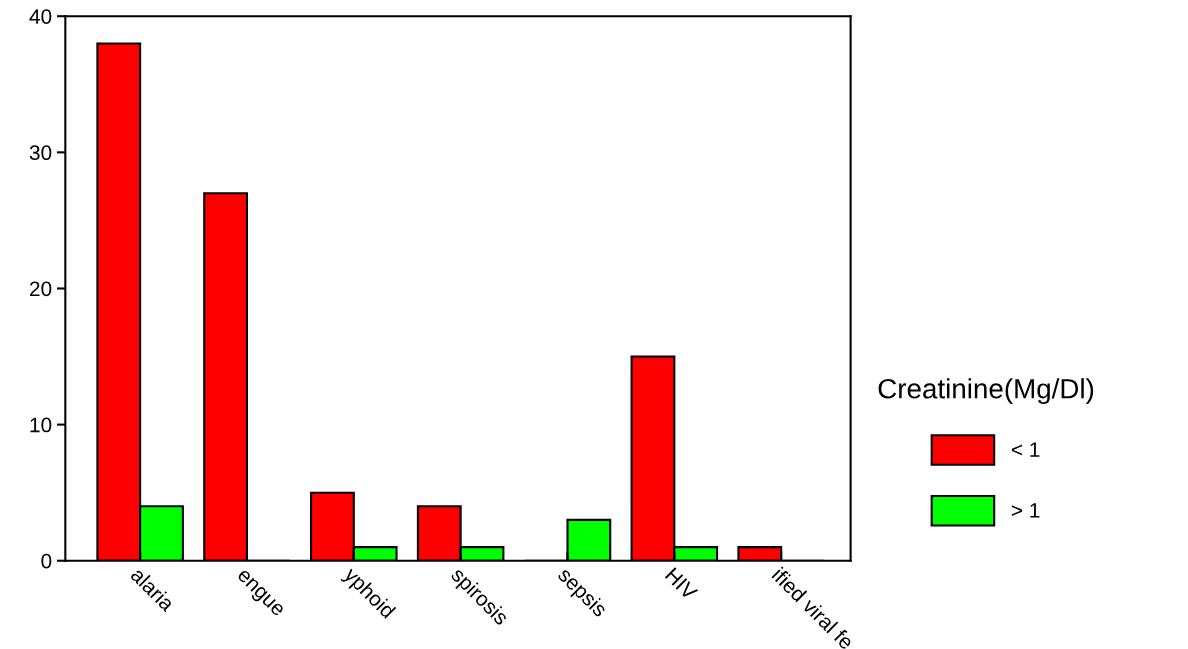 This screenshot has height=649, width=1188. What do you see at coordinates (1025, 449) in the screenshot?
I see `legend-label: < 1` at bounding box center [1025, 449].